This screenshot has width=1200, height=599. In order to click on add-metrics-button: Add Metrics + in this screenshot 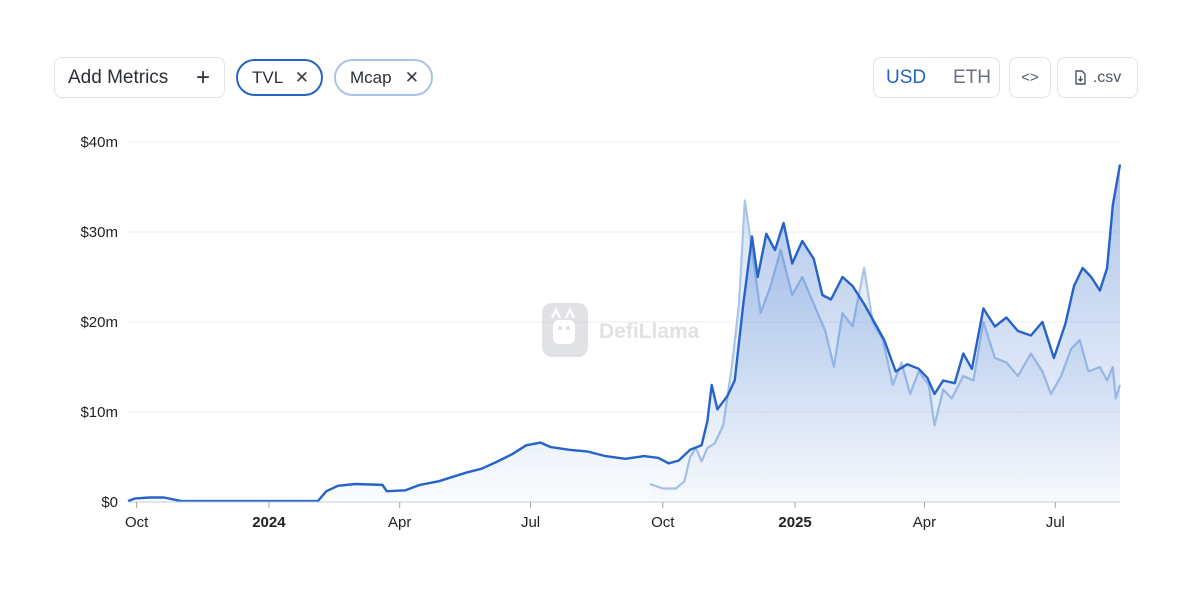, I will do `click(139, 77)`.